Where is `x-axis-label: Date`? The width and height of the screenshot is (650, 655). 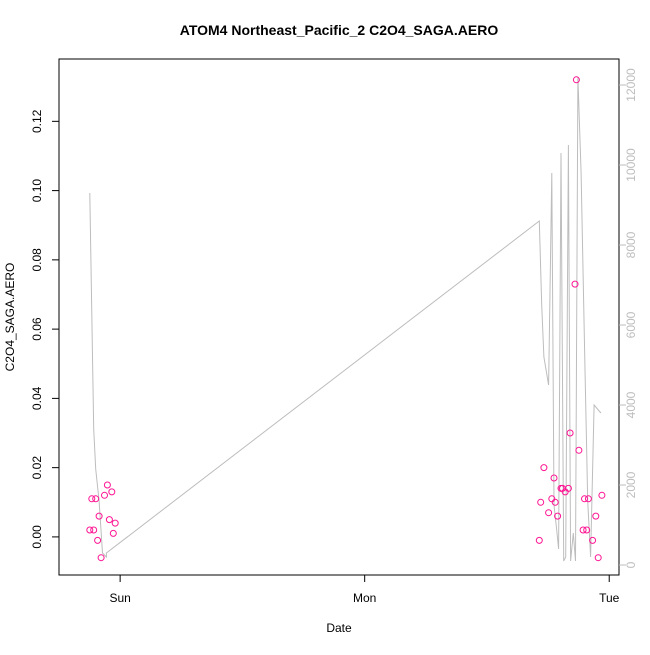
x-axis-label: Date is located at coordinates (339, 628).